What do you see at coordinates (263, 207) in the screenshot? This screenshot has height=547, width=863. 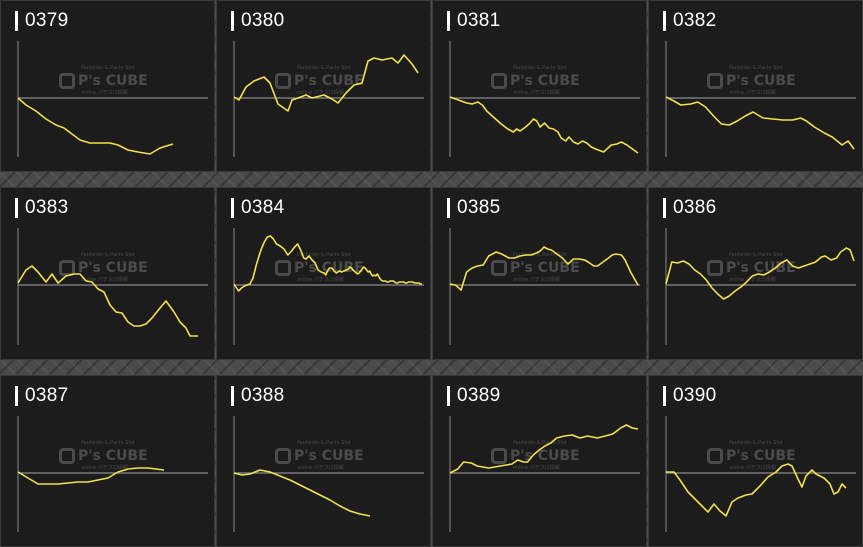 I see `machine-number-label: 0384` at bounding box center [263, 207].